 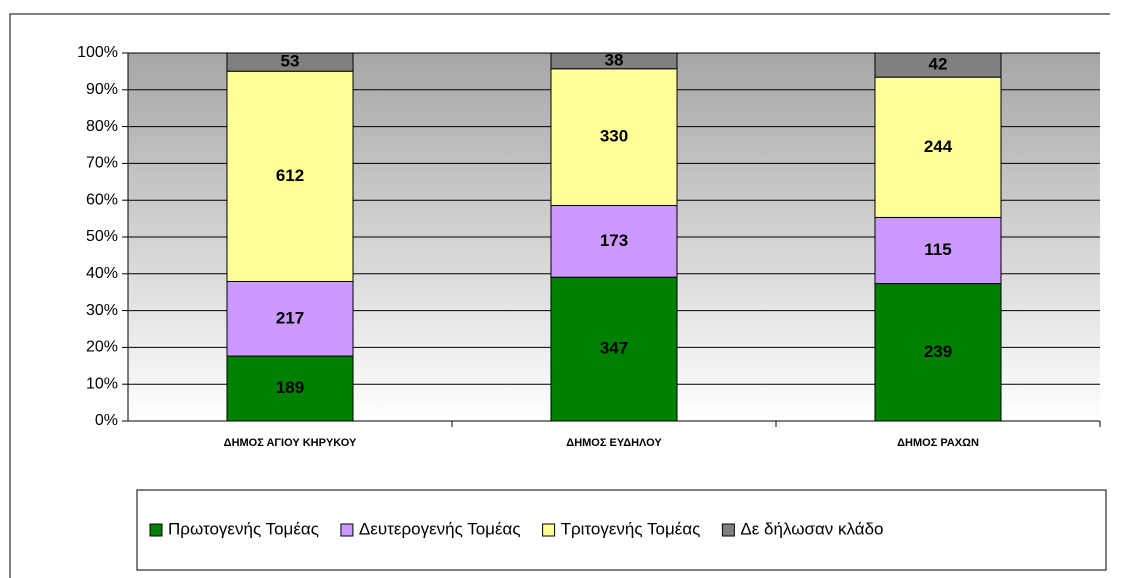 I want to click on data-label: 42, so click(x=938, y=64).